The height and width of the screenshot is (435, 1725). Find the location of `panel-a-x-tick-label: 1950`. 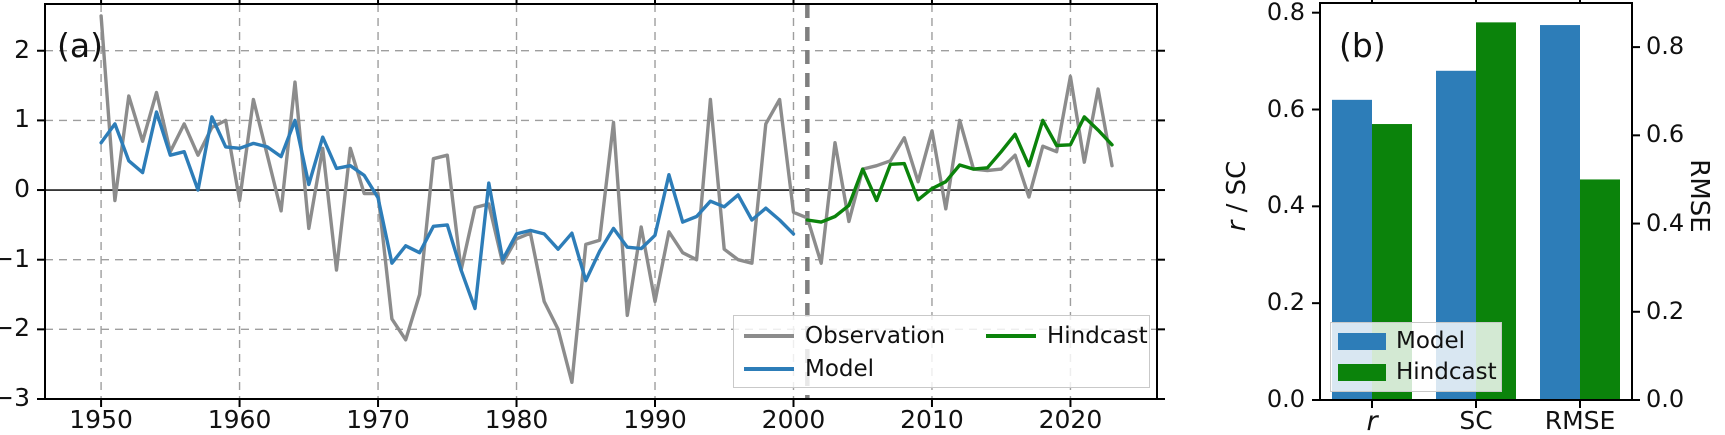

panel-a-x-tick-label: 1950 is located at coordinates (101, 419).